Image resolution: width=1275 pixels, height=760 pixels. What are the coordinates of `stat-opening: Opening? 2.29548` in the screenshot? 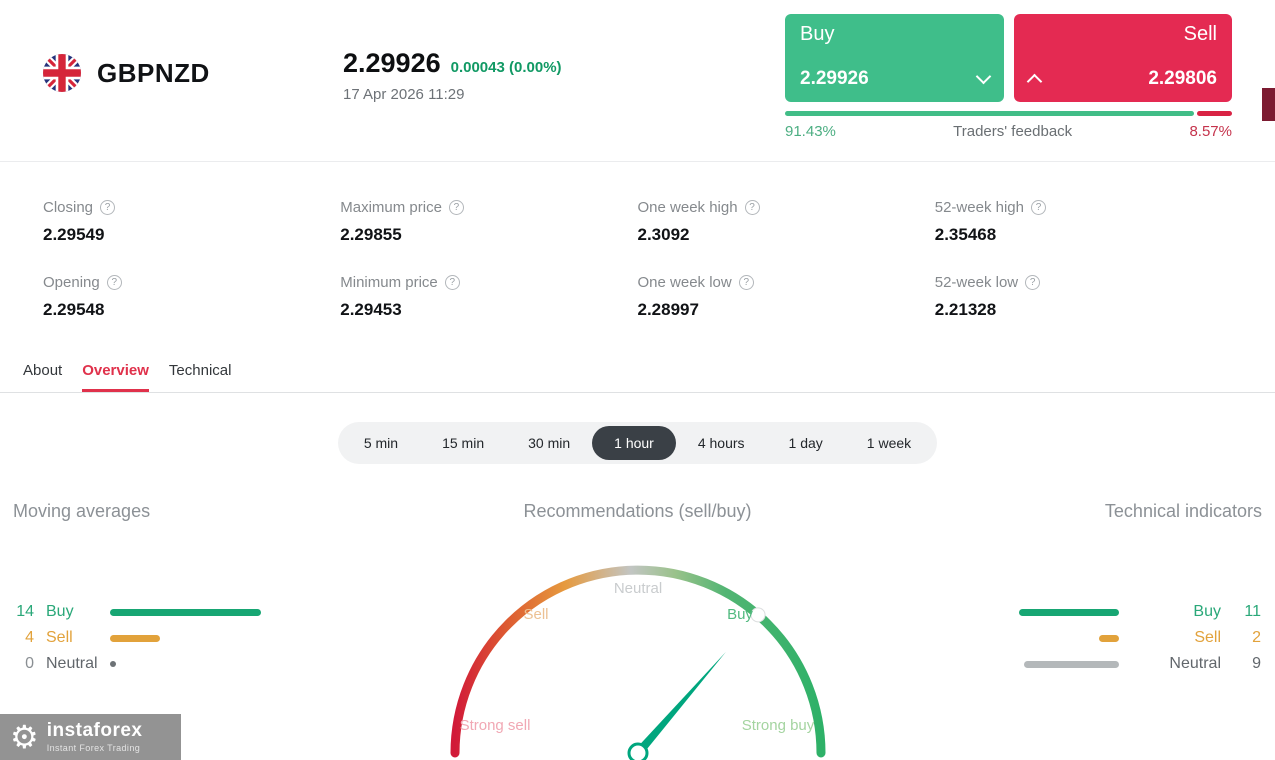 It's located at (191, 297).